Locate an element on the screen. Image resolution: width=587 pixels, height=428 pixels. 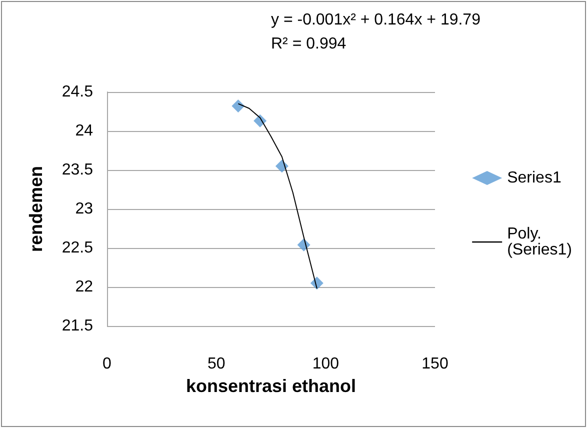
y-axis-title: rendemen is located at coordinates (36, 209).